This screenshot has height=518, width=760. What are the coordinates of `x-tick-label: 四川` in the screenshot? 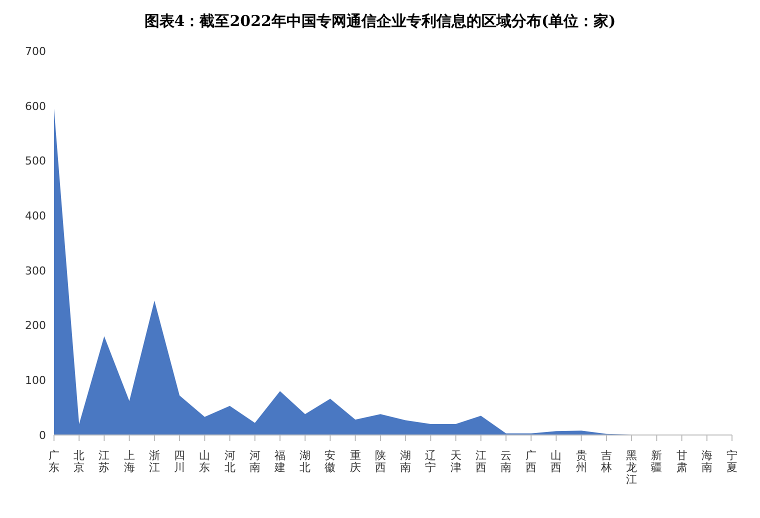 It's located at (180, 461).